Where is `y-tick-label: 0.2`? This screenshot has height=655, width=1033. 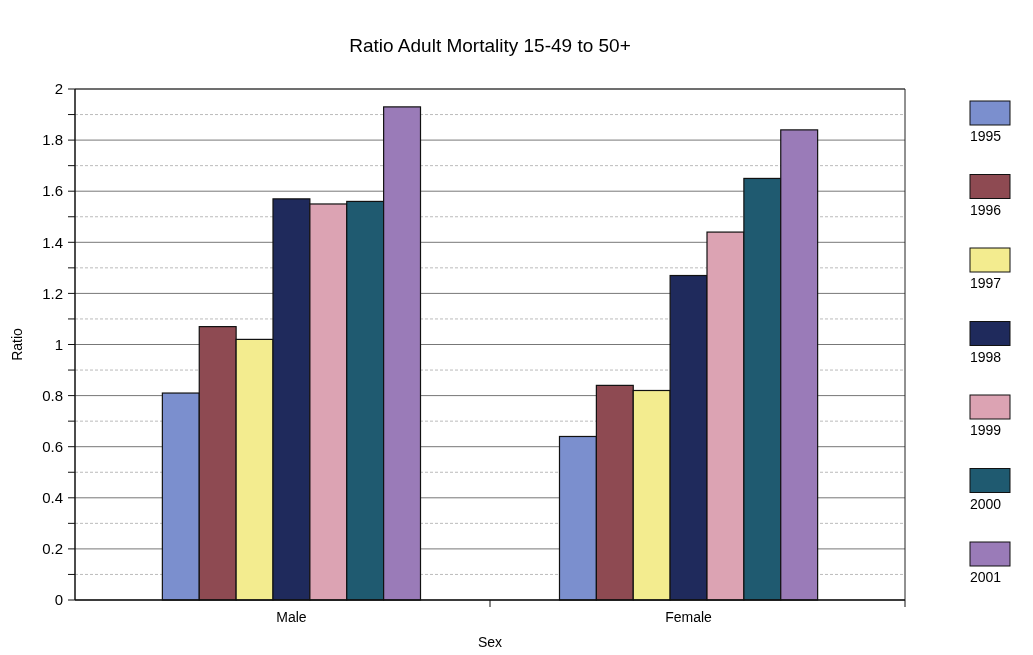 y-tick-label: 0.2 is located at coordinates (52, 549).